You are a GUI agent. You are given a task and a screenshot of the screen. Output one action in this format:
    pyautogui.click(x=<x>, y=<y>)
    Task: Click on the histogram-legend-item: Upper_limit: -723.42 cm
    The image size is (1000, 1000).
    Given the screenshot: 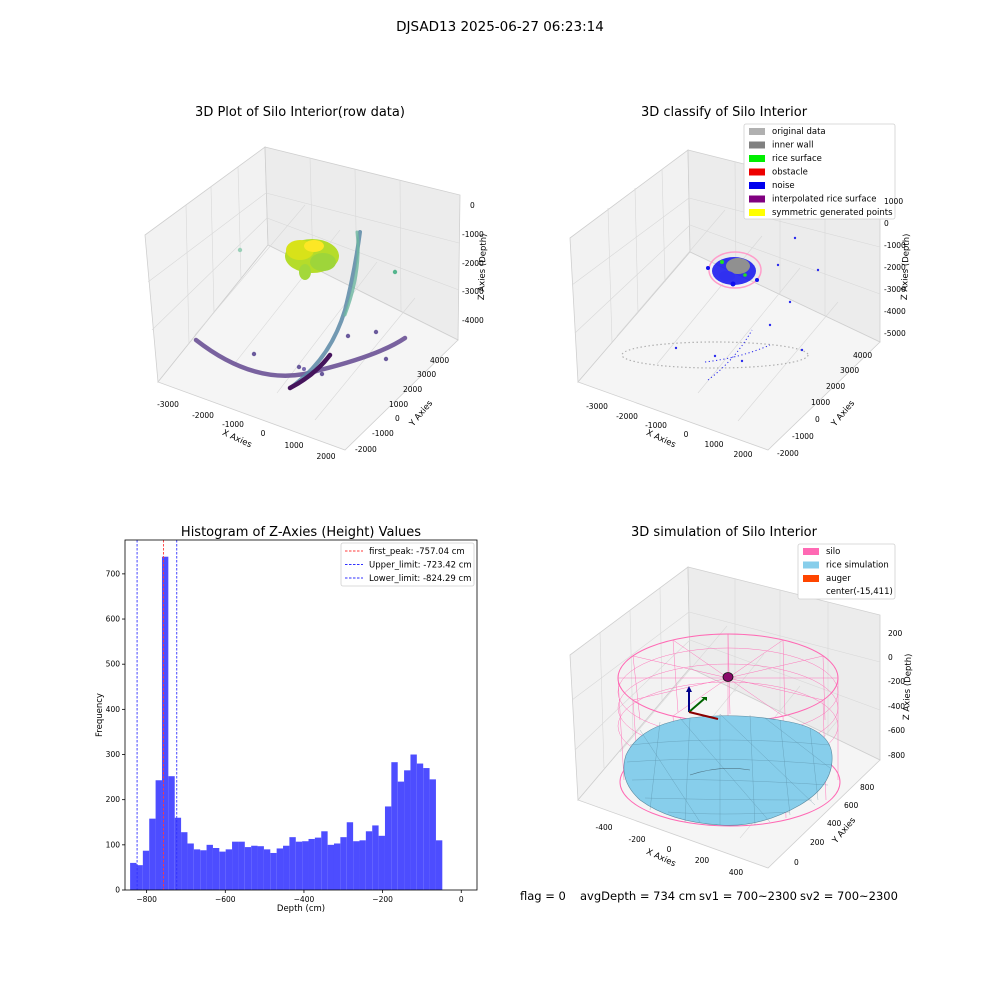 What is the action you would take?
    pyautogui.click(x=408, y=566)
    